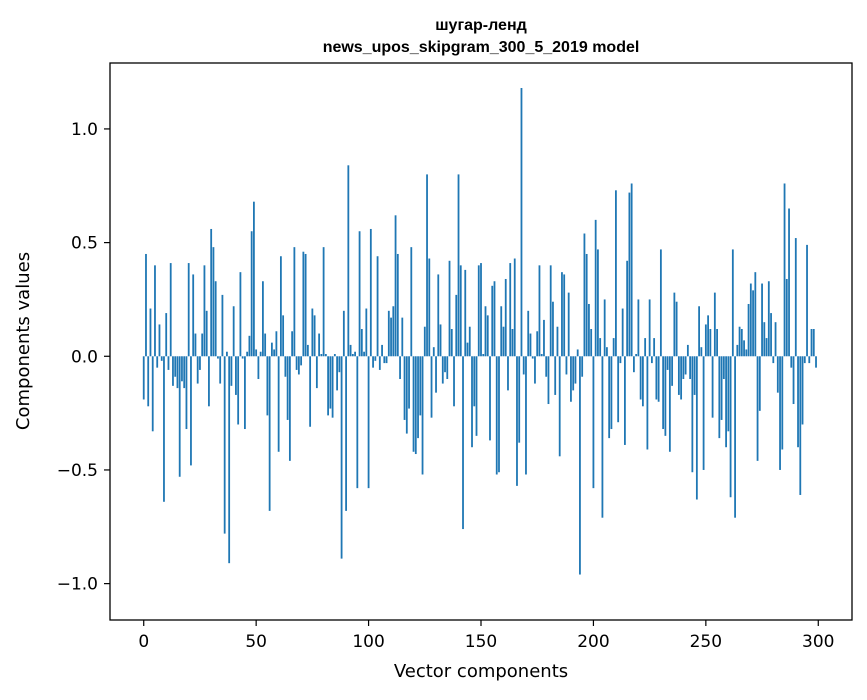  What do you see at coordinates (143, 642) in the screenshot?
I see `x-tick-label: 0` at bounding box center [143, 642].